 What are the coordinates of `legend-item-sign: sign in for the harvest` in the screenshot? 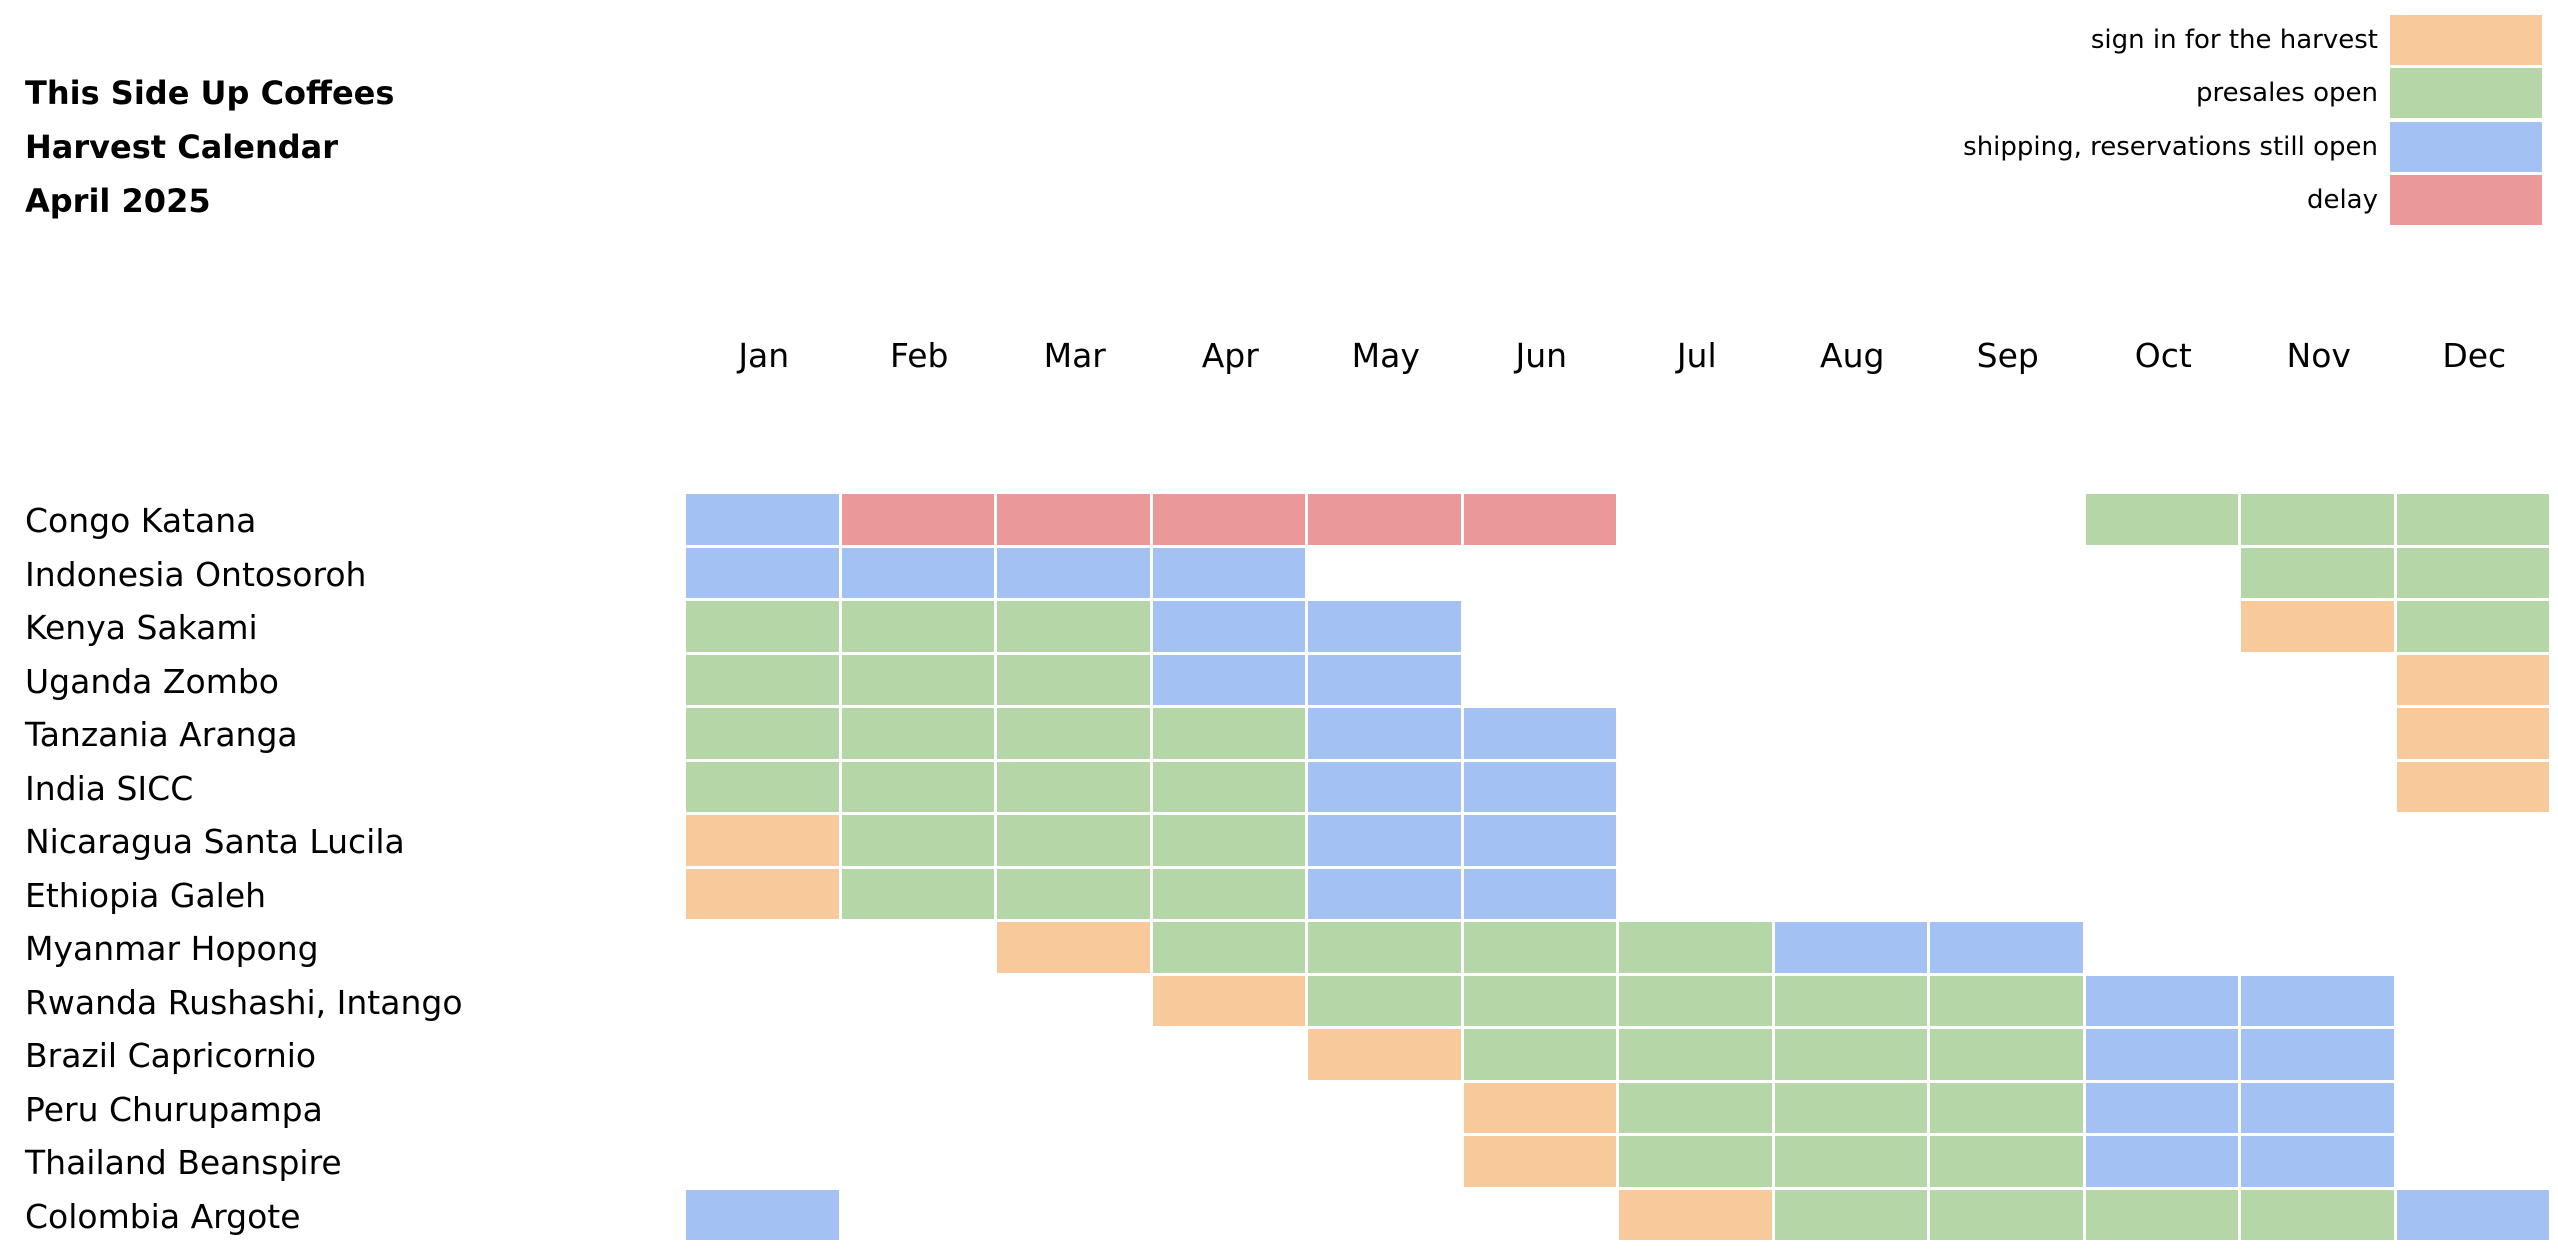 It's located at (2252, 40).